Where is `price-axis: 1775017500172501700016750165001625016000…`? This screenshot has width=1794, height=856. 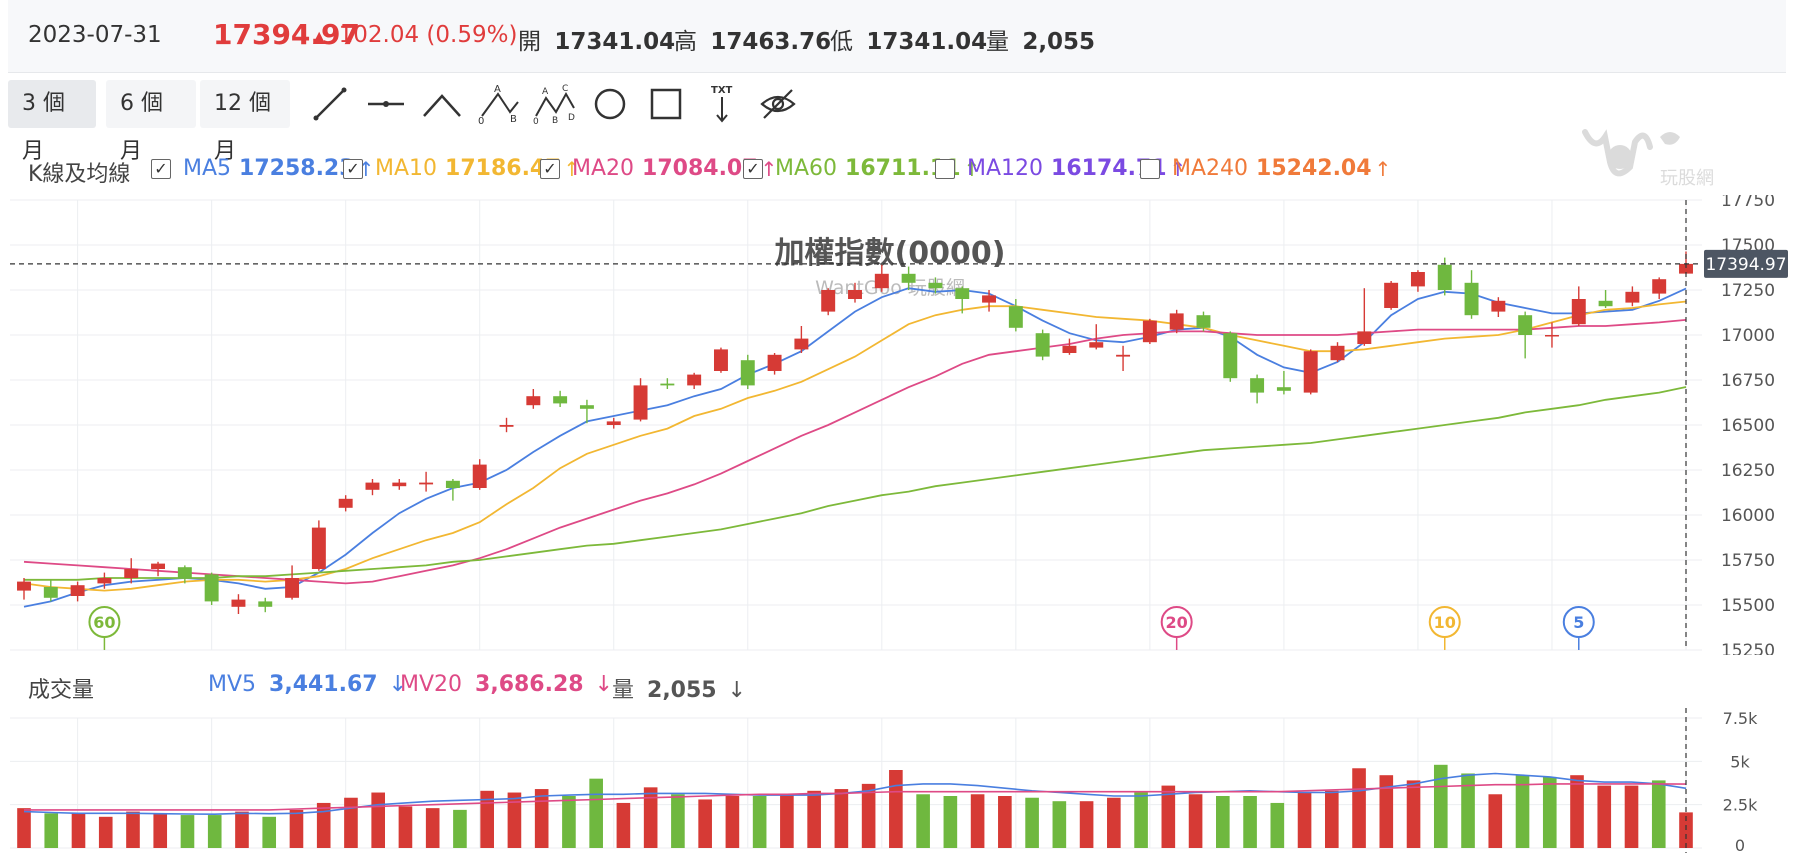
price-axis: 1775017500172501700016750165001625016000… is located at coordinates (1748, 425).